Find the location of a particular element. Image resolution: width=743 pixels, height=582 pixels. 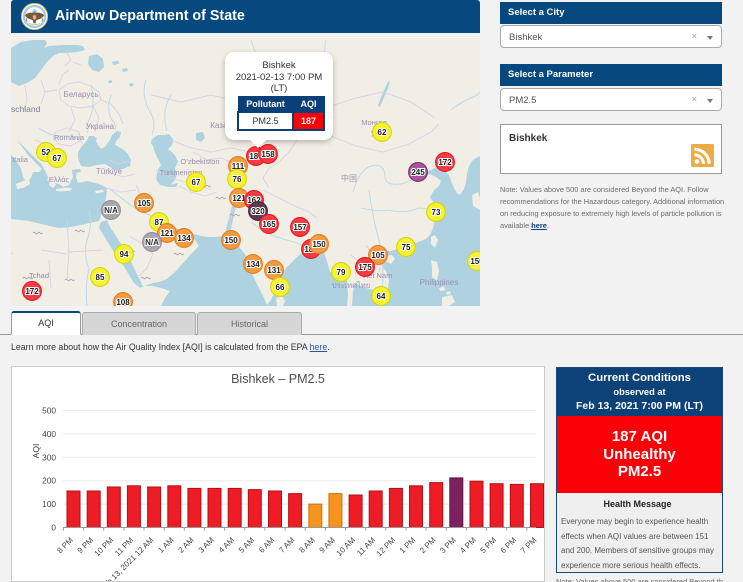

svg-text: Монгол is located at coordinates (374, 122).